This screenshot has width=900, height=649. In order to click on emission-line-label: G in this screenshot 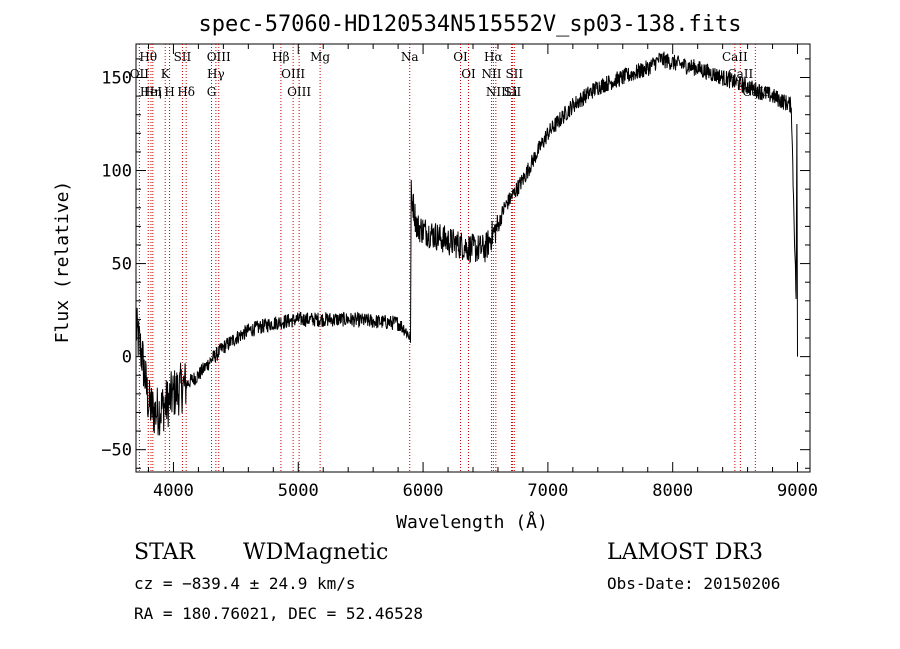, I will do `click(212, 92)`.